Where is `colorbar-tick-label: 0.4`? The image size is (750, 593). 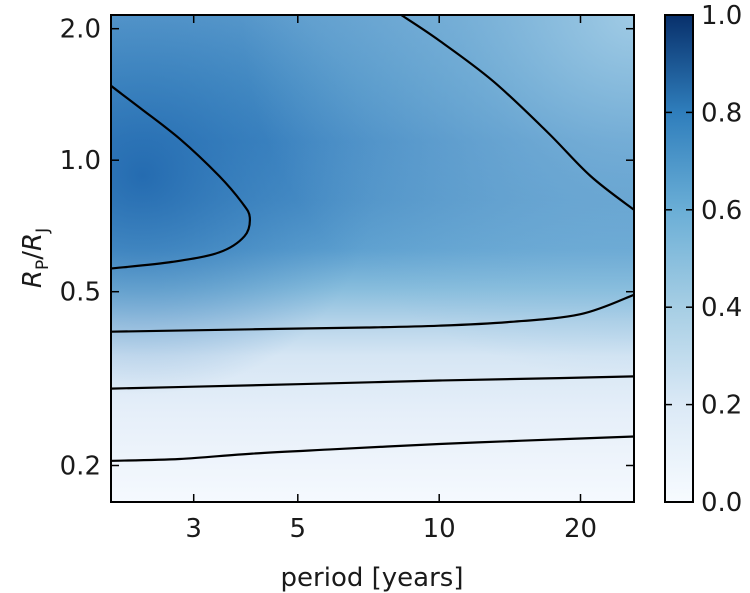 colorbar-tick-label: 0.4 is located at coordinates (721, 308).